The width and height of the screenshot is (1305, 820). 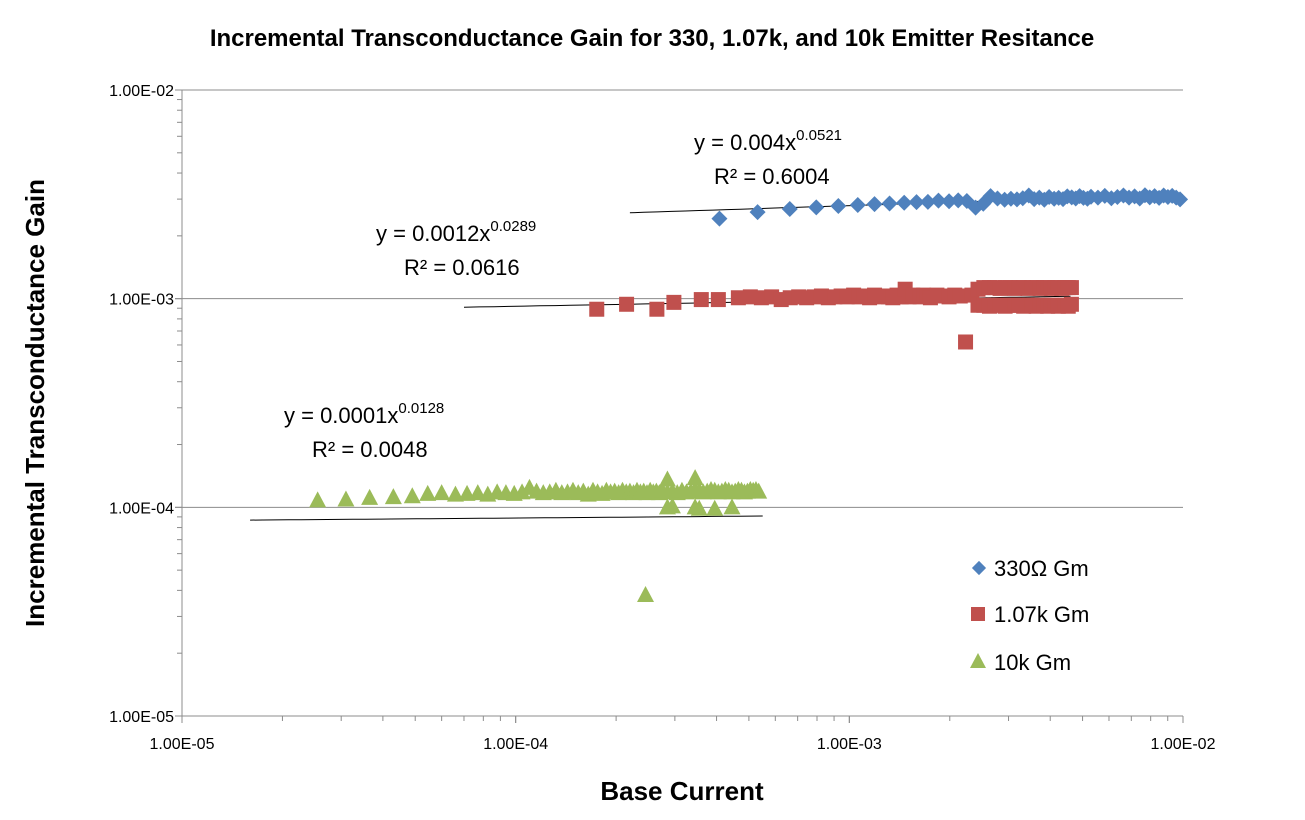 What do you see at coordinates (1041, 568) in the screenshot?
I see `legend-label-330: 330Ω Gm` at bounding box center [1041, 568].